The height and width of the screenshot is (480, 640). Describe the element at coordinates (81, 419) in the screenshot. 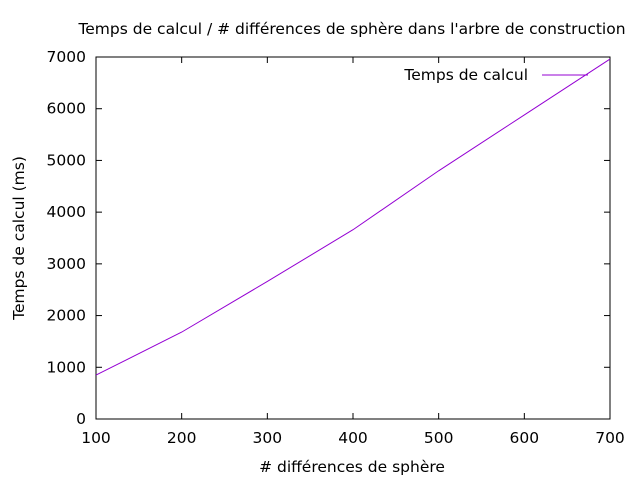

I see `y-tick-label: 0` at that location.